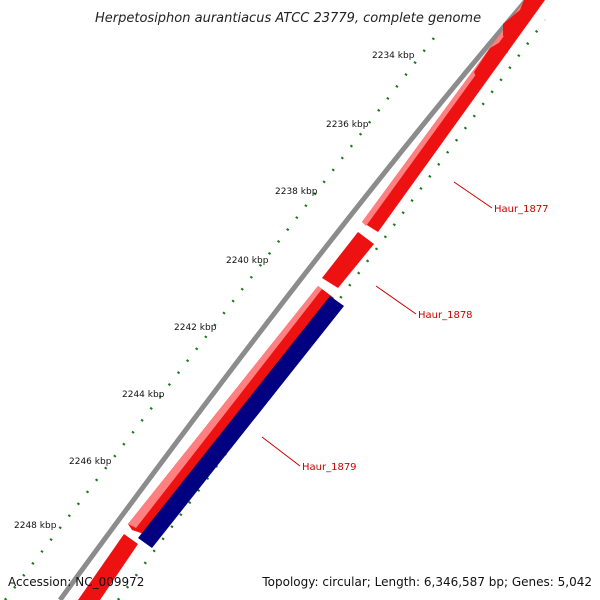 The width and height of the screenshot is (600, 600). Describe the element at coordinates (347, 125) in the screenshot. I see `tick-label: 2236 kbp` at that location.